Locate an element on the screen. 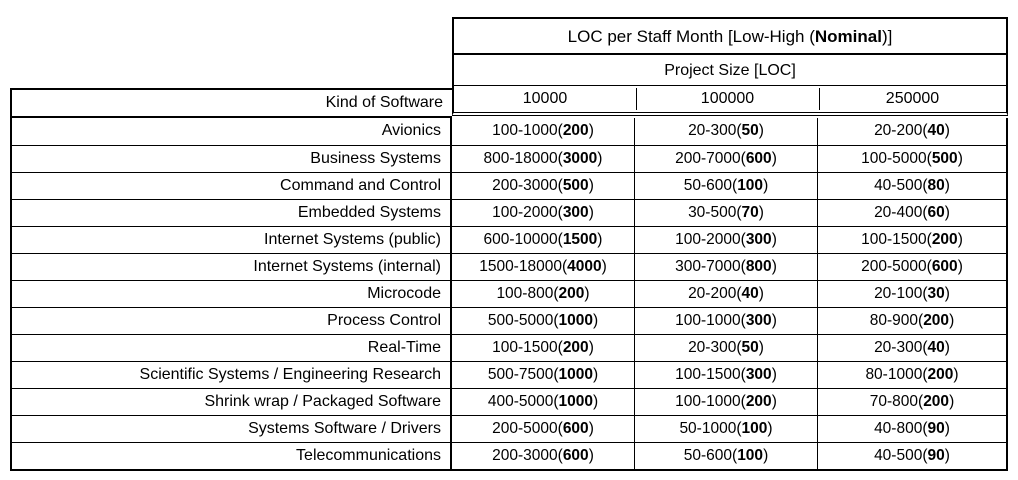  value-cell: 20-30050 is located at coordinates (725, 348).